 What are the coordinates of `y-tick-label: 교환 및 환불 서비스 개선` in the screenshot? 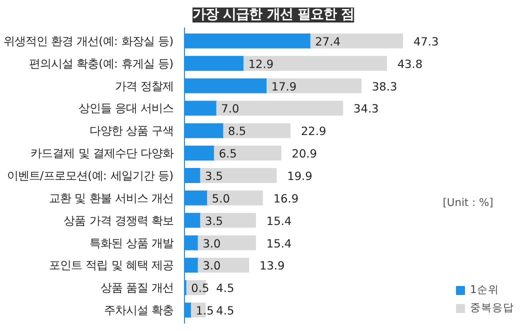 It's located at (111, 197).